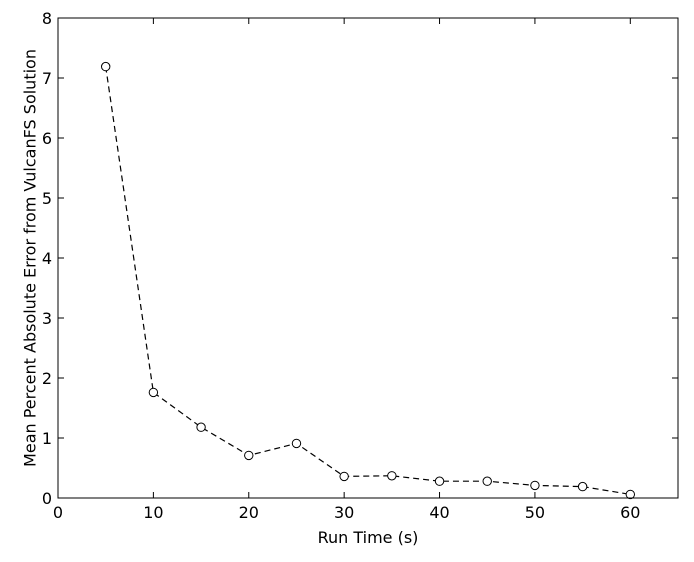  I want to click on y-tick-label: 6, so click(47, 138).